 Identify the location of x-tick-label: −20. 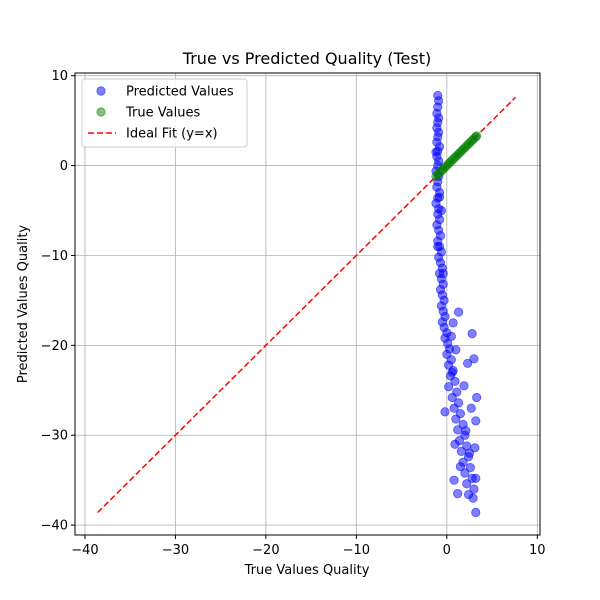
(265, 550).